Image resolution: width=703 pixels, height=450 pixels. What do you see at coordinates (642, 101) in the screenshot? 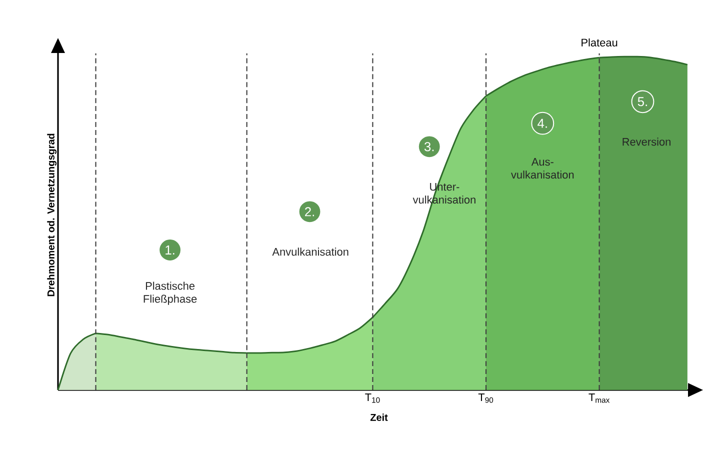
I see `annotation: 5.` at bounding box center [642, 101].